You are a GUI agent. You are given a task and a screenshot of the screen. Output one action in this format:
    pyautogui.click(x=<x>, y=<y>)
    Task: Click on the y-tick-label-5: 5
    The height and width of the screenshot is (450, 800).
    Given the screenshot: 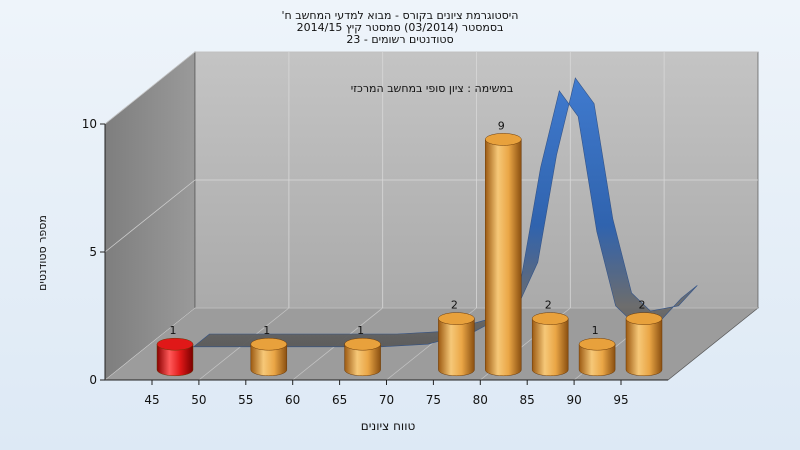 What is the action you would take?
    pyautogui.click(x=93, y=252)
    